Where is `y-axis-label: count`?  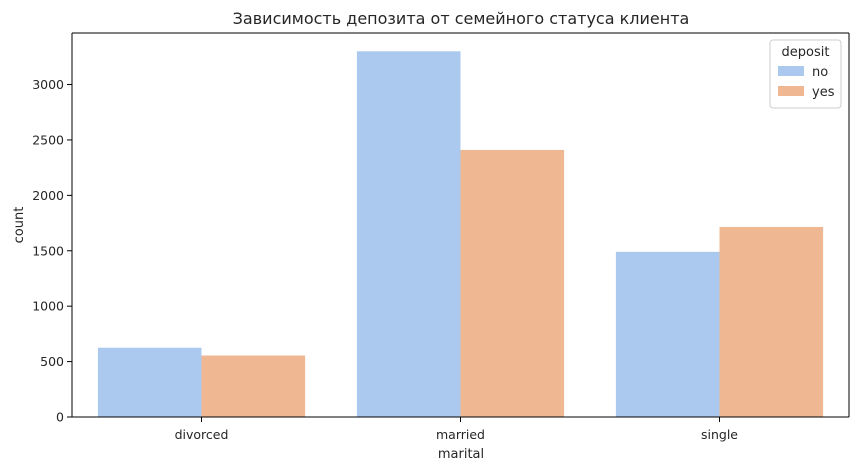 y-axis-label: count is located at coordinates (19, 225).